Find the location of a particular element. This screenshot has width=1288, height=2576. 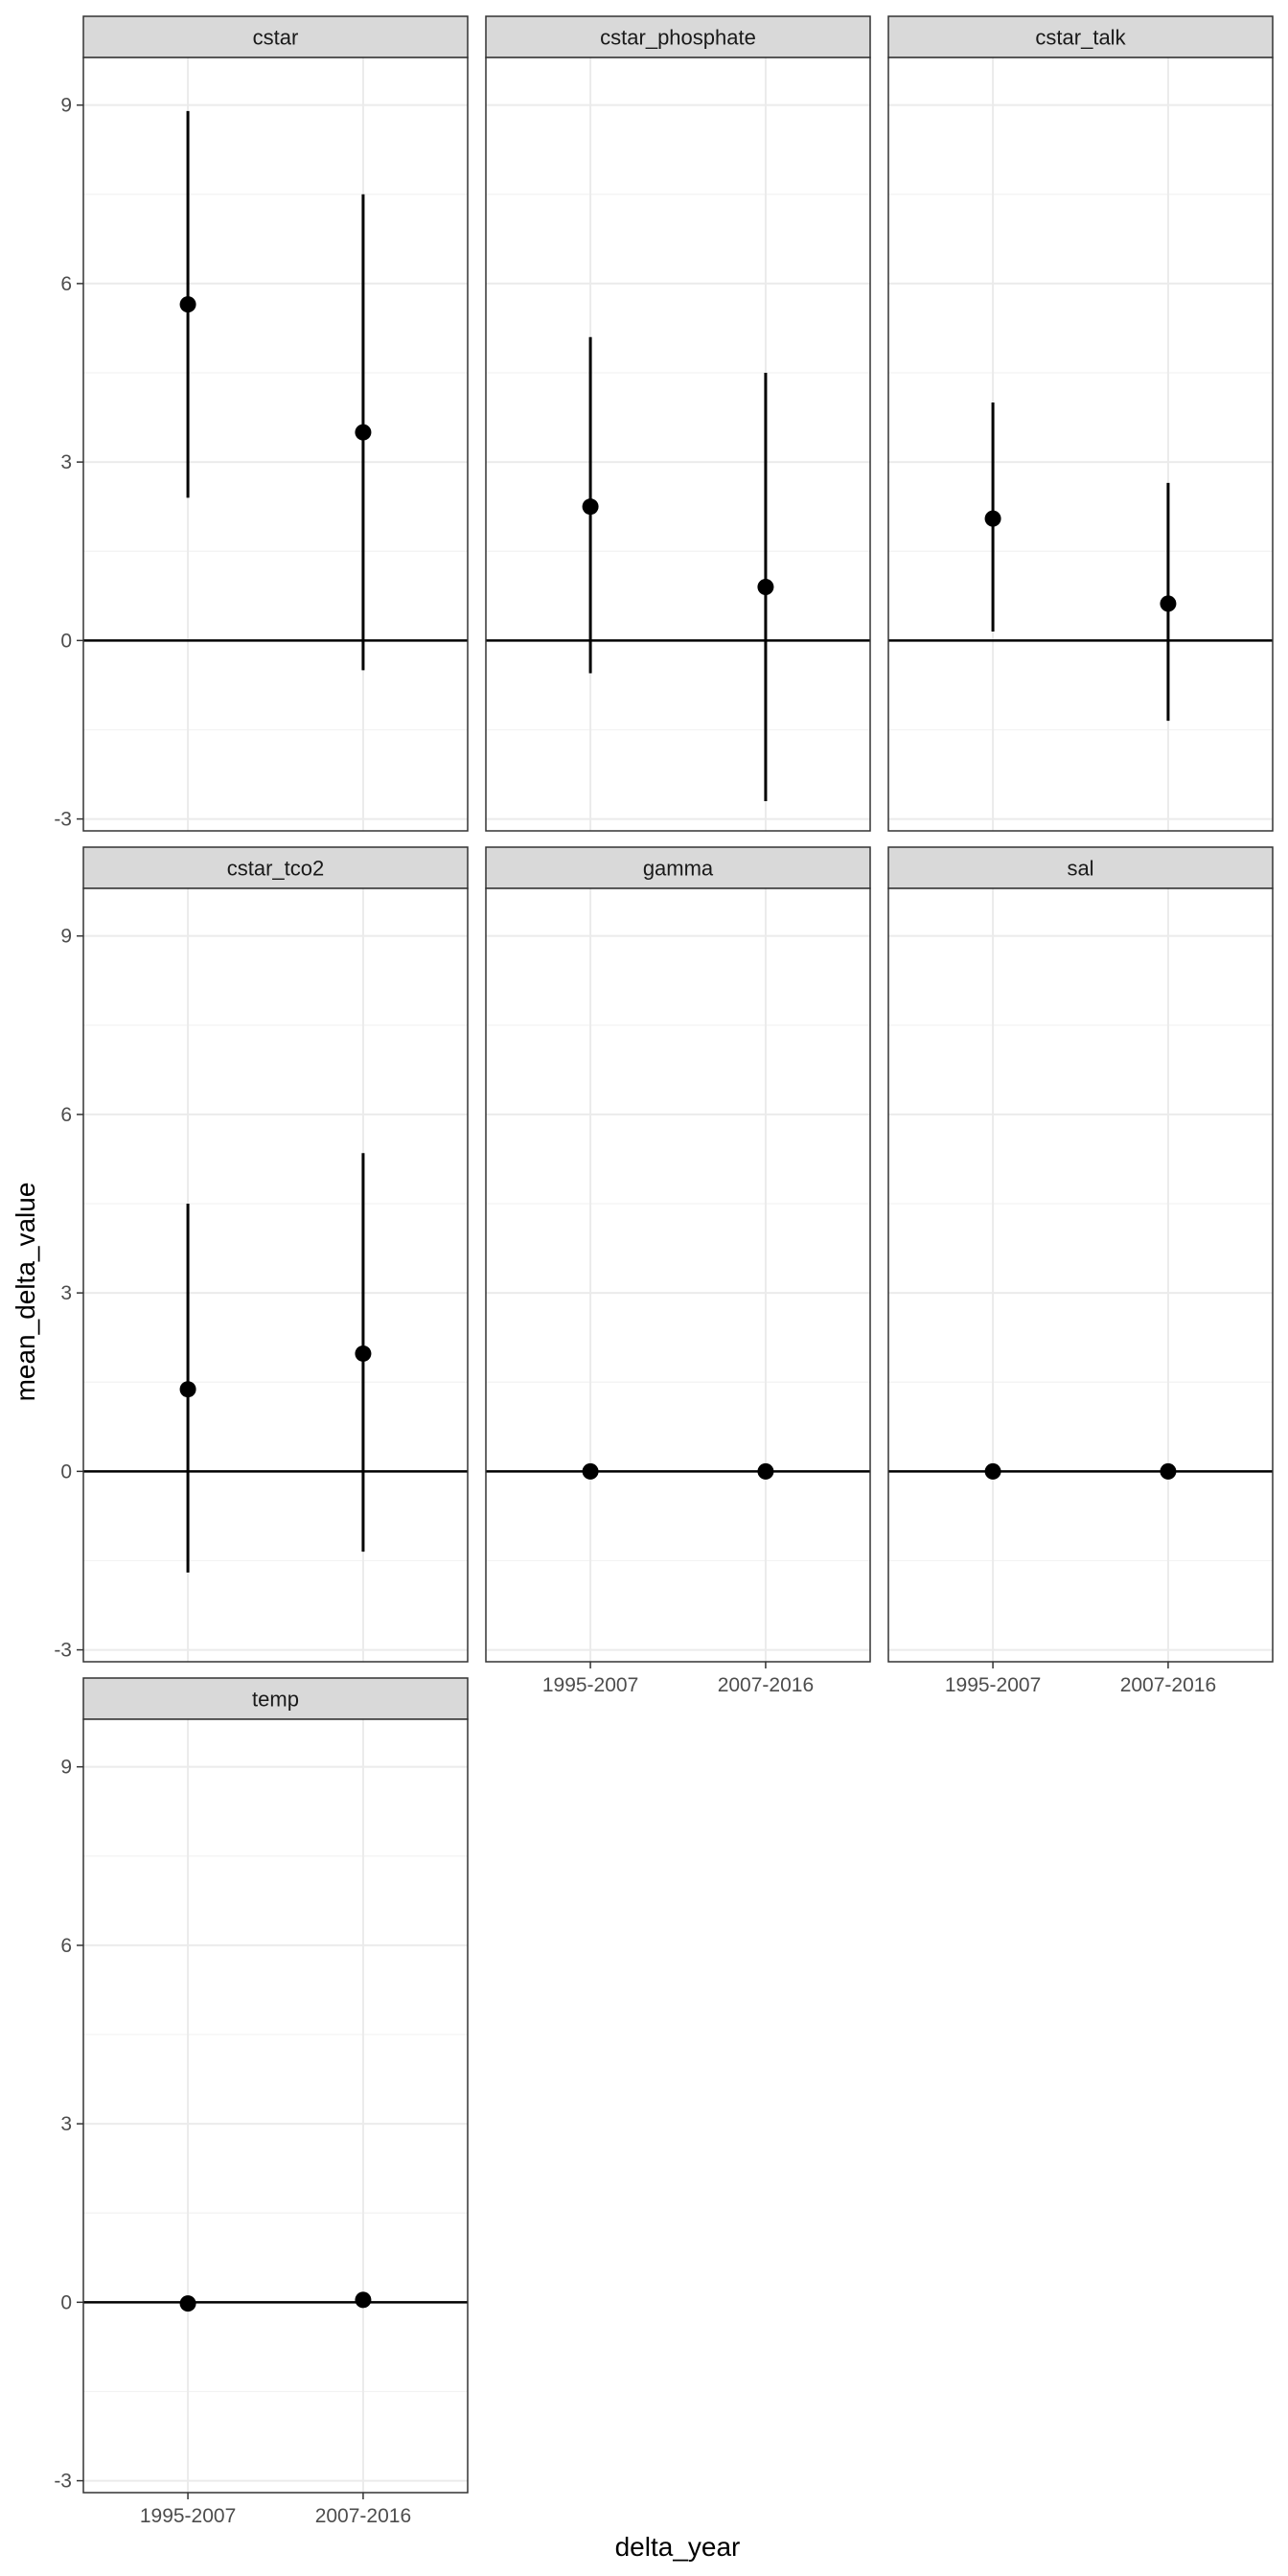

y-axis-title: mean_delta_value is located at coordinates (26, 1292).